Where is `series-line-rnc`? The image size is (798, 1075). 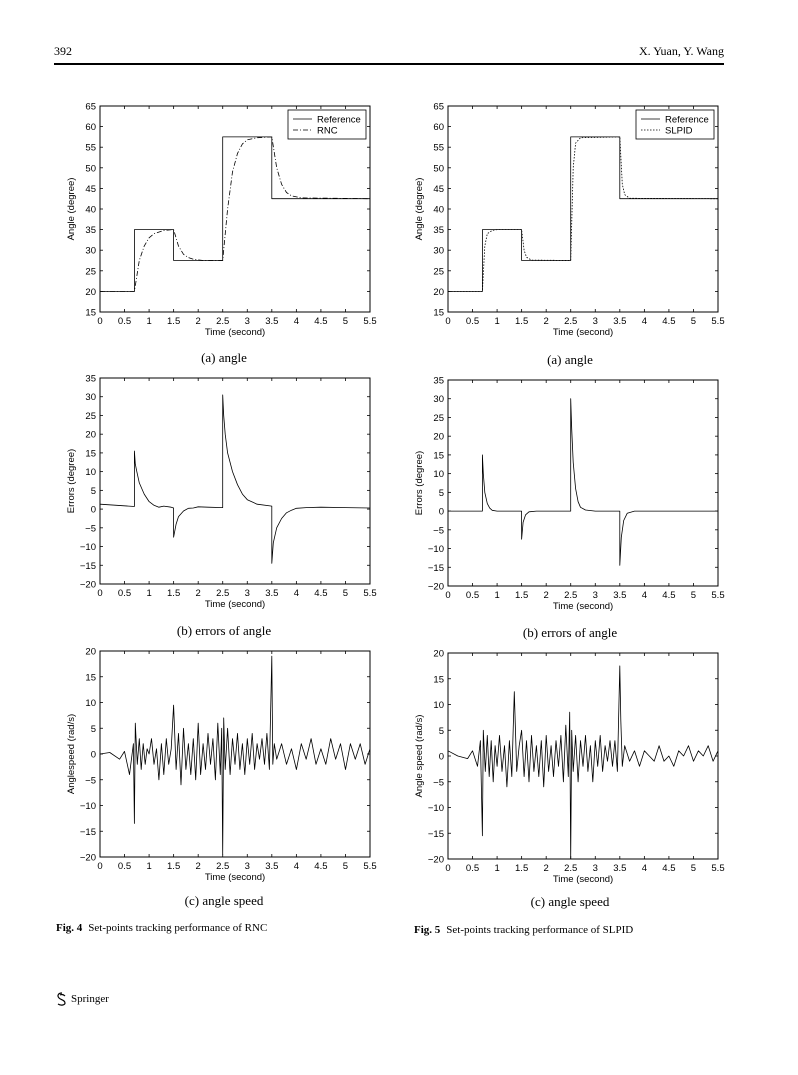
series-line-rnc is located at coordinates (235, 214).